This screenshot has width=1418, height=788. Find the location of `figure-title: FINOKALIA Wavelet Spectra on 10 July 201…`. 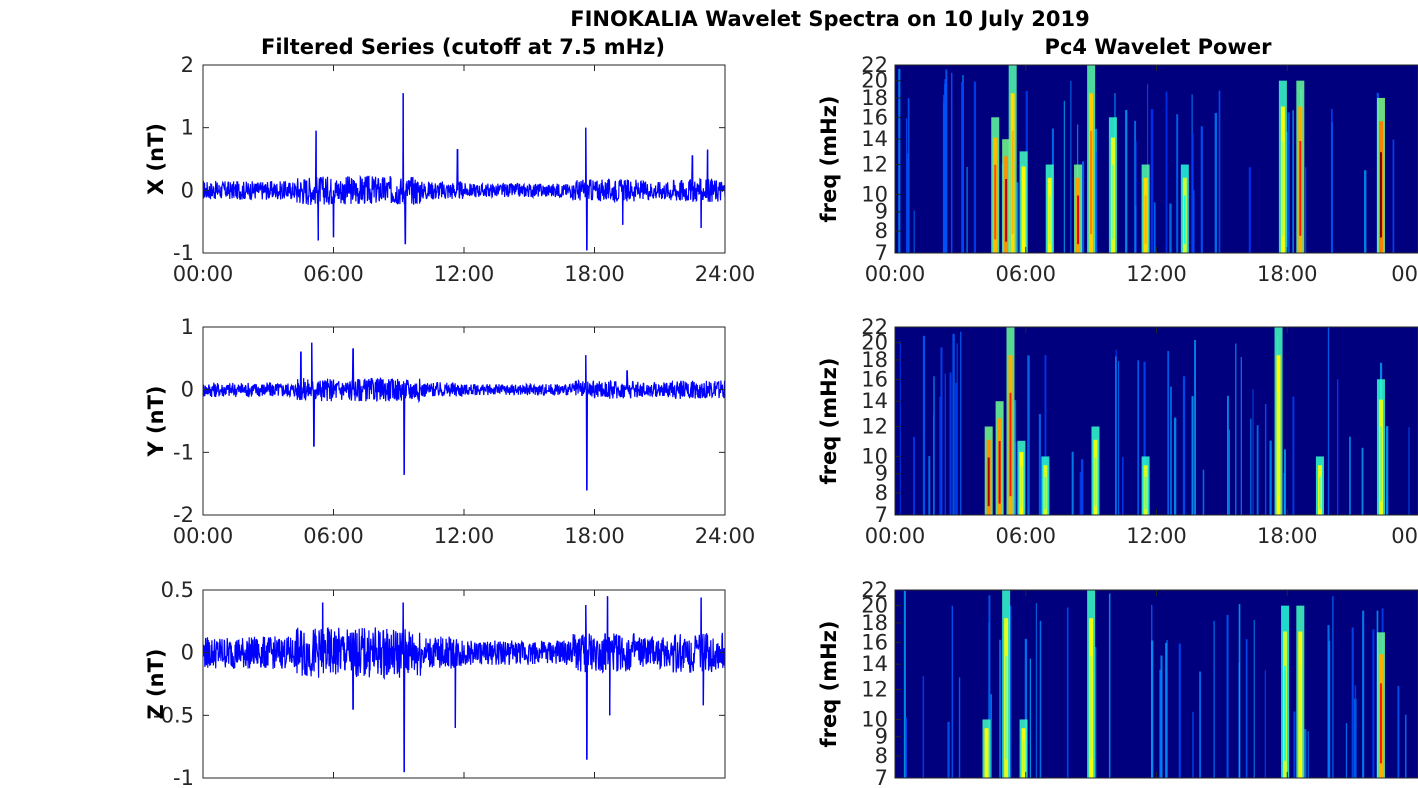

figure-title: FINOKALIA Wavelet Spectra on 10 July 201… is located at coordinates (830, 19).